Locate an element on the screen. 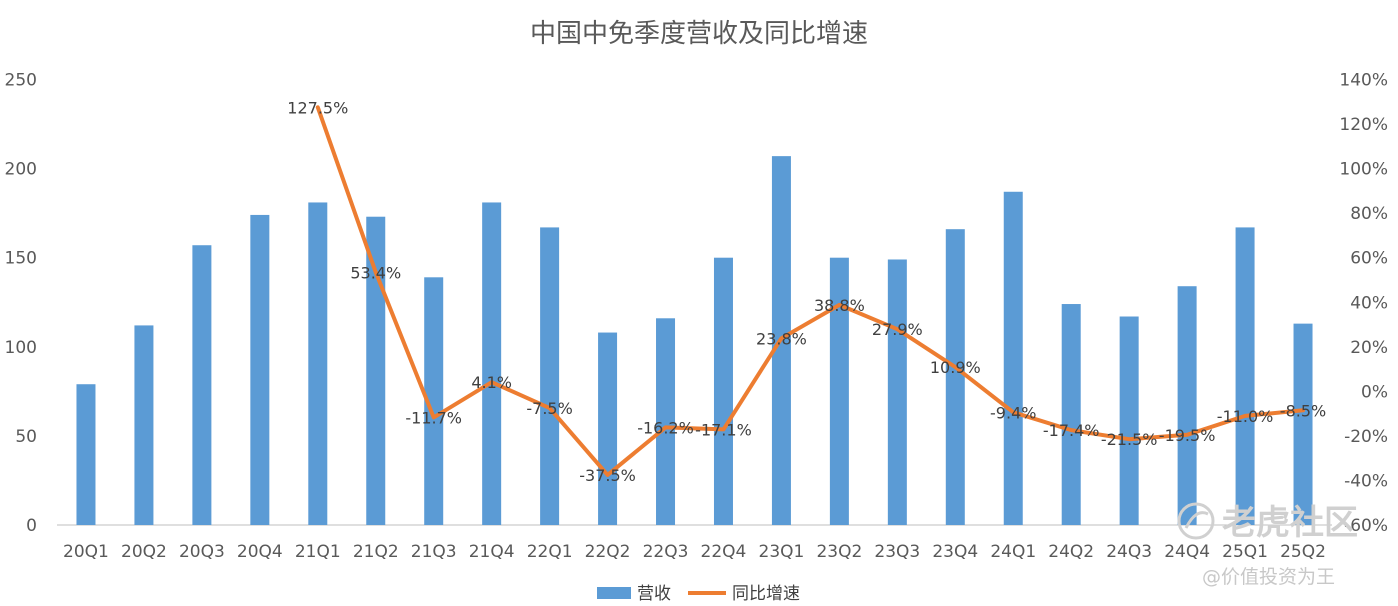  watermark-logo-stroke is located at coordinates (1196, 520).